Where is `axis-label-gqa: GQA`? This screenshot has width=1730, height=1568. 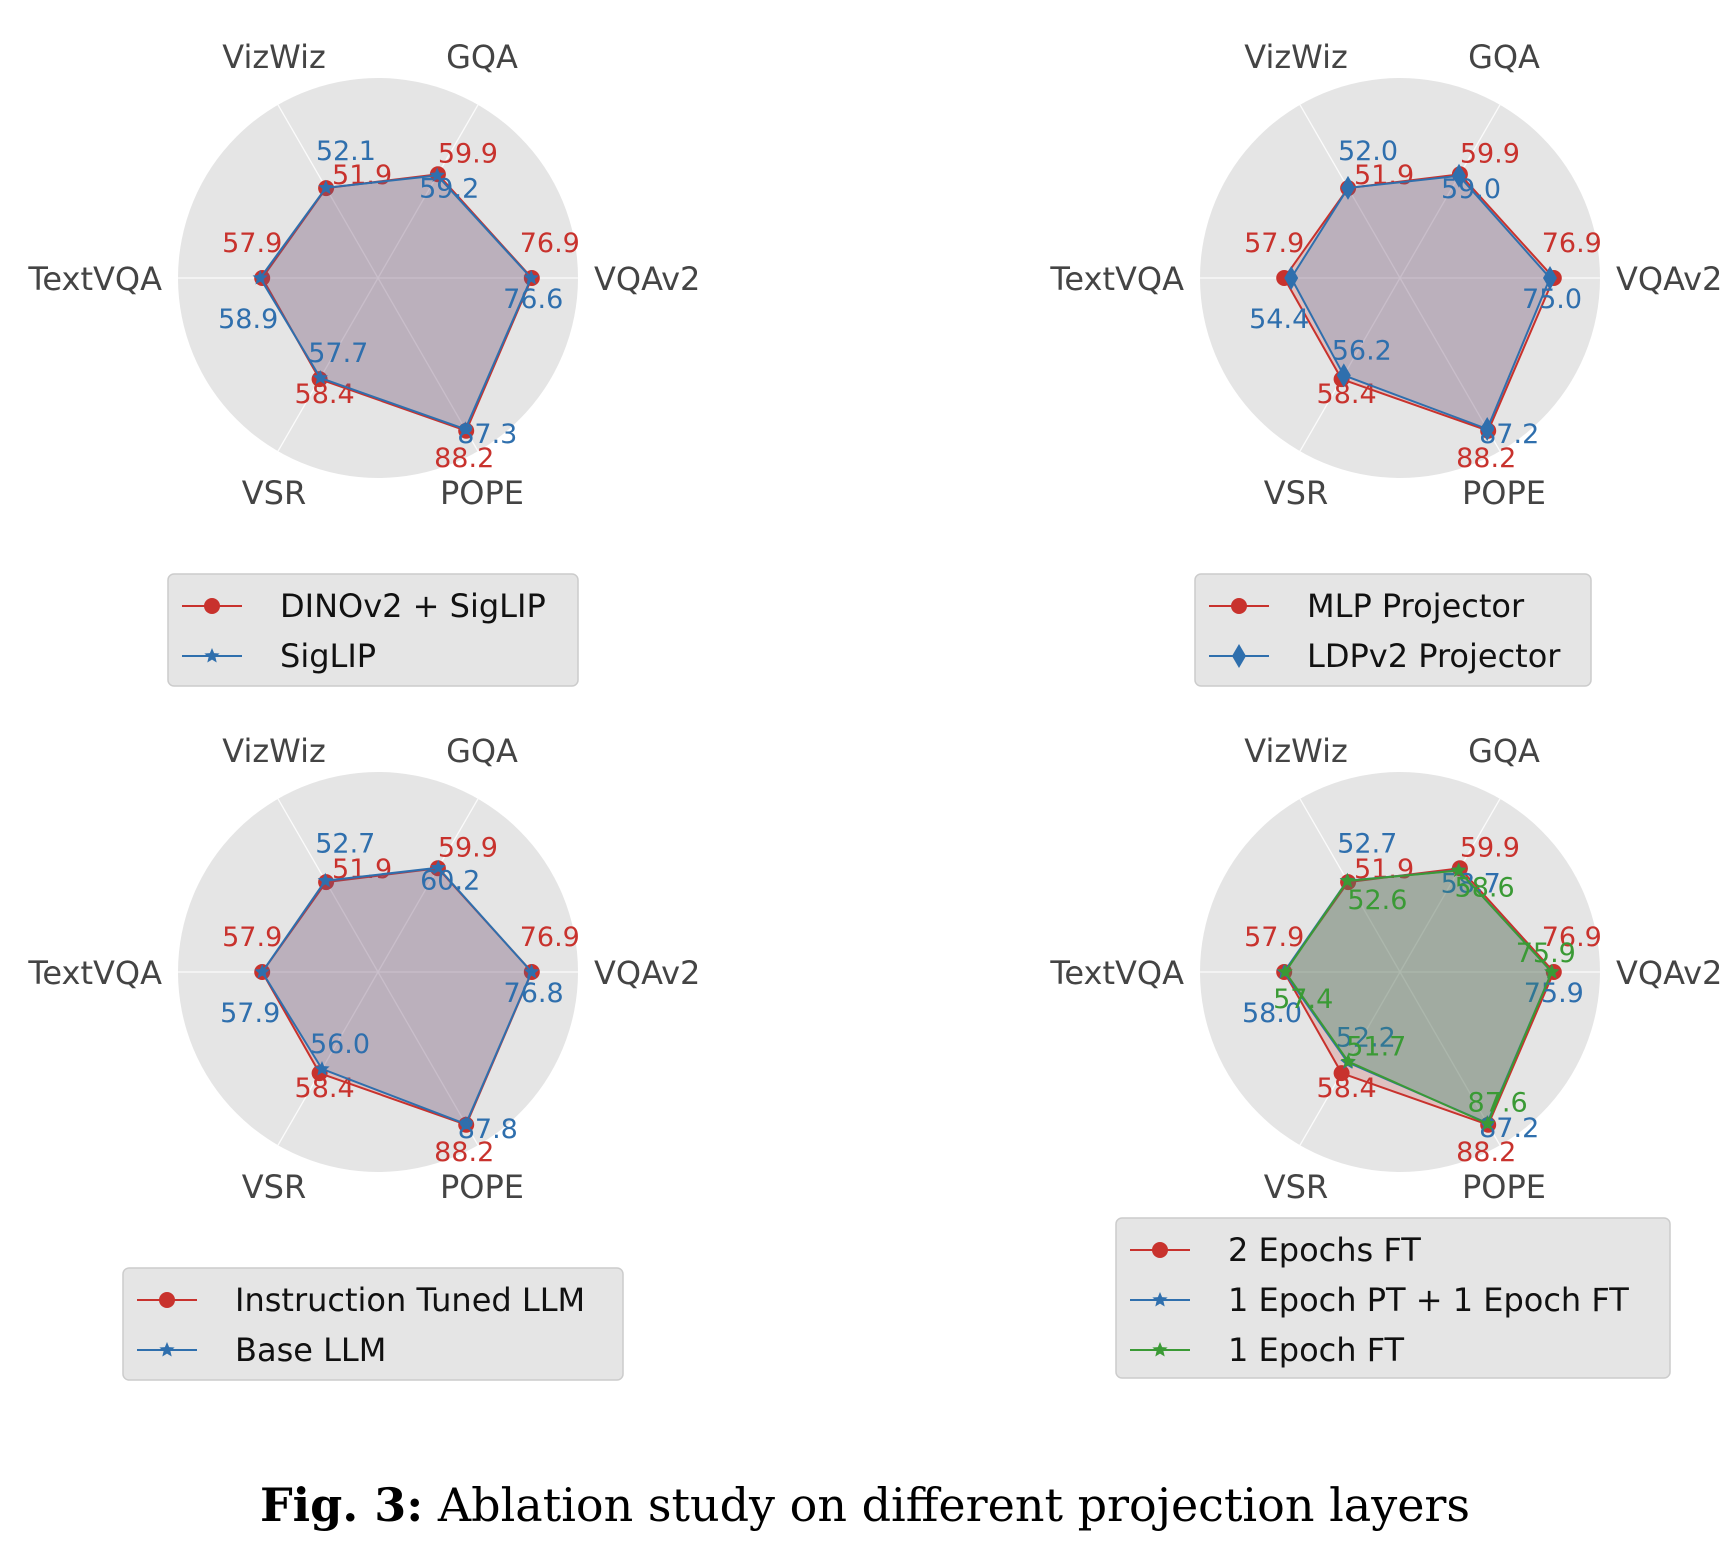
axis-label-gqa: GQA is located at coordinates (482, 57).